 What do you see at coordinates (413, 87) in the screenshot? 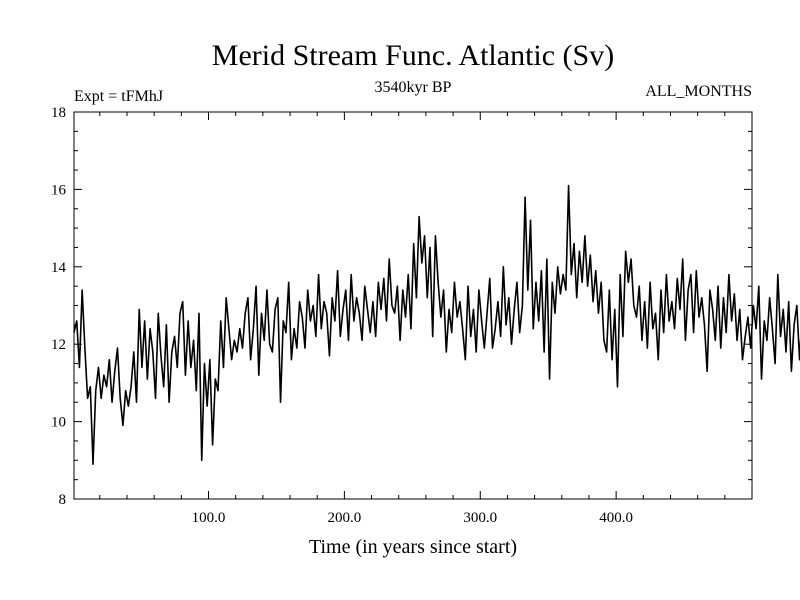
I see `period-label: 3540kyr BP` at bounding box center [413, 87].